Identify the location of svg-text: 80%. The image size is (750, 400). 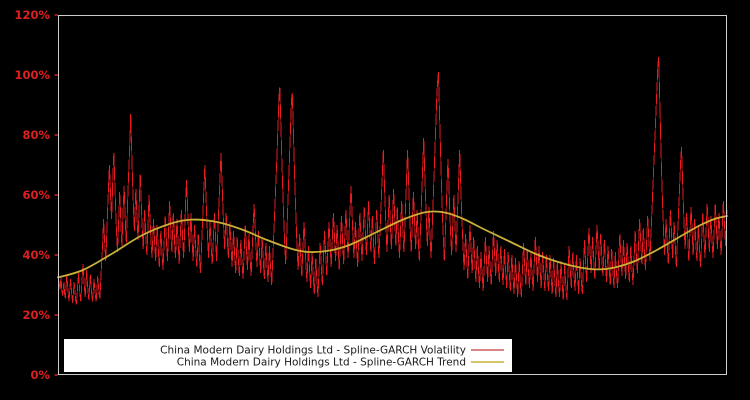
(36, 135).